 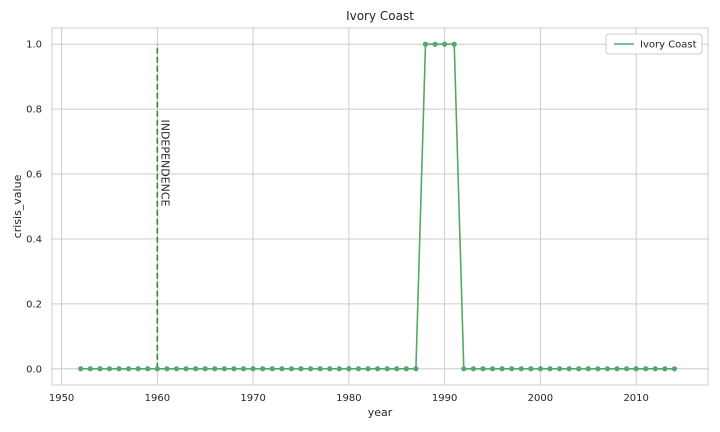 I want to click on legend-box, so click(x=654, y=44).